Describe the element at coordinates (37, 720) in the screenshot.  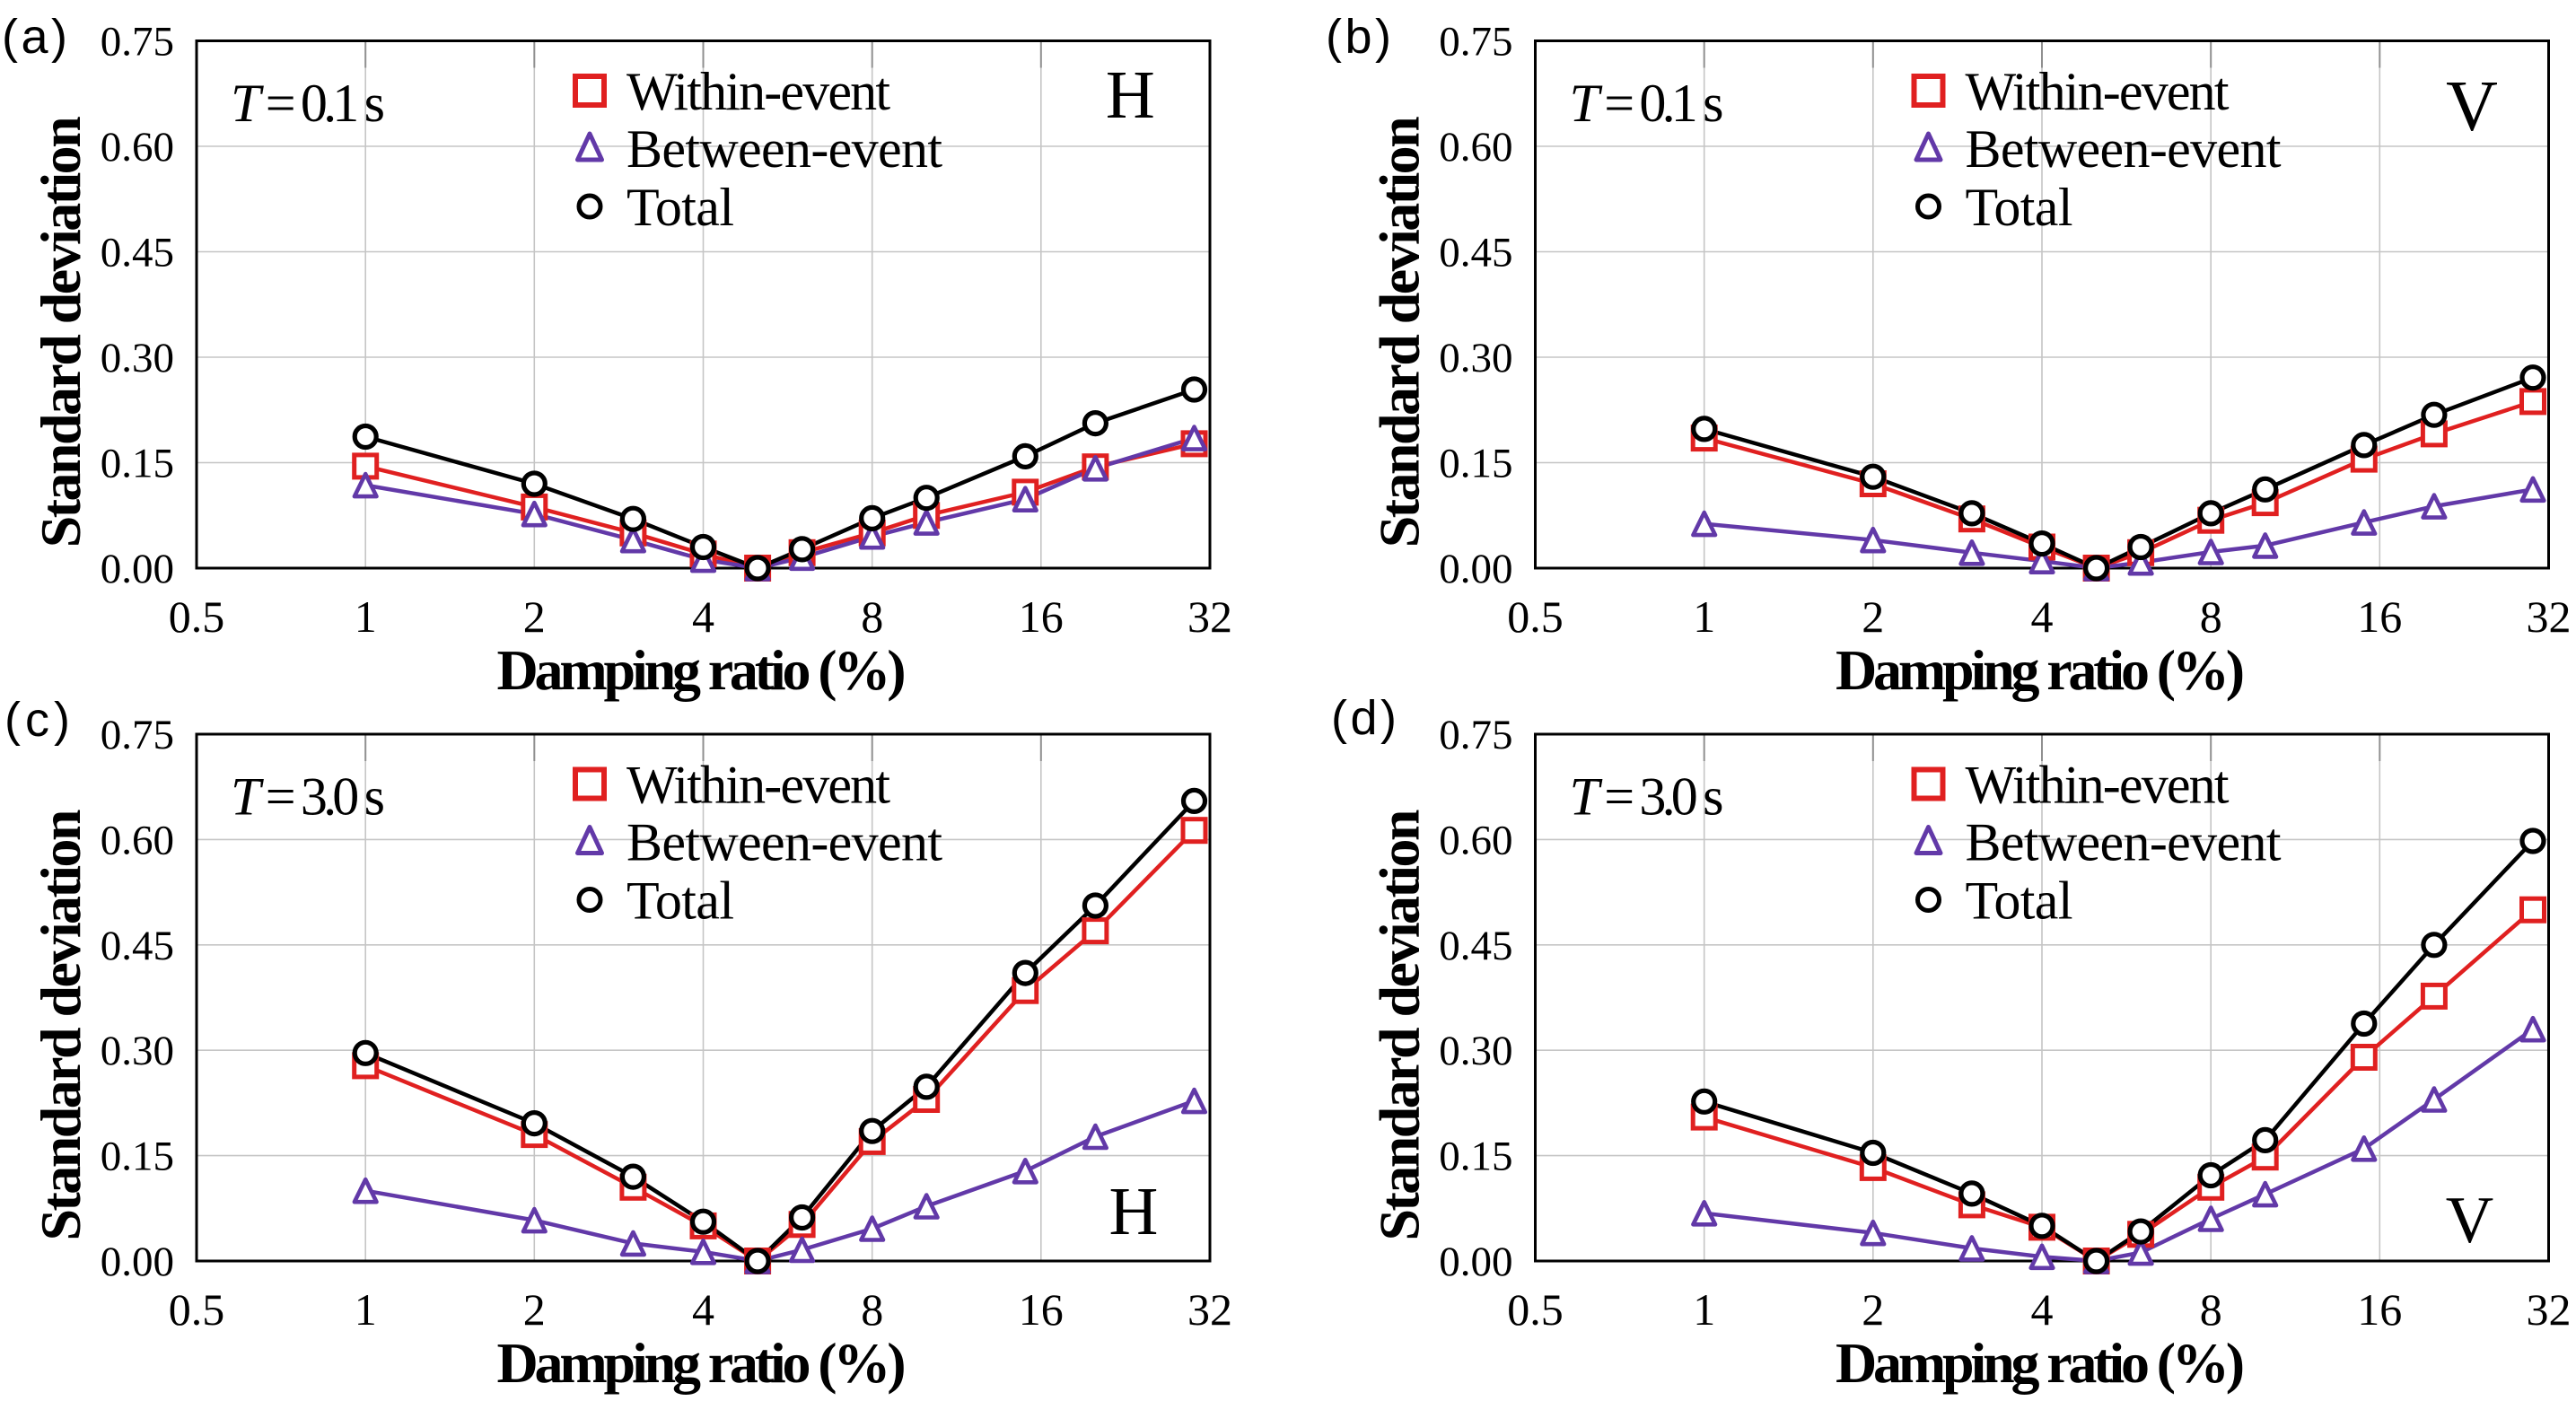
I see `svg-text: (c)` at that location.